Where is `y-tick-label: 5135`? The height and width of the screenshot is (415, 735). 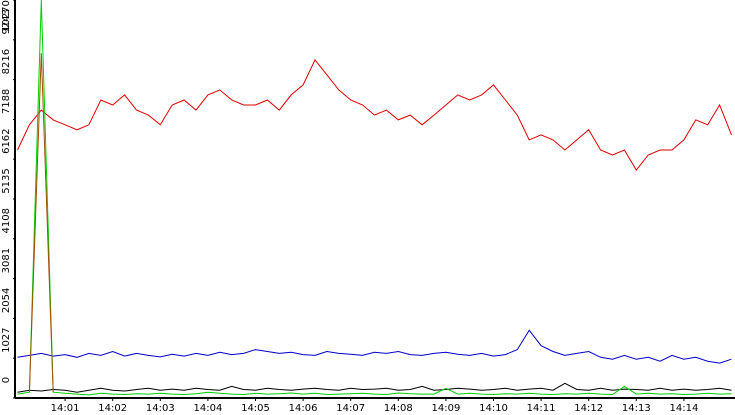 y-tick-label: 5135 is located at coordinates (6, 180).